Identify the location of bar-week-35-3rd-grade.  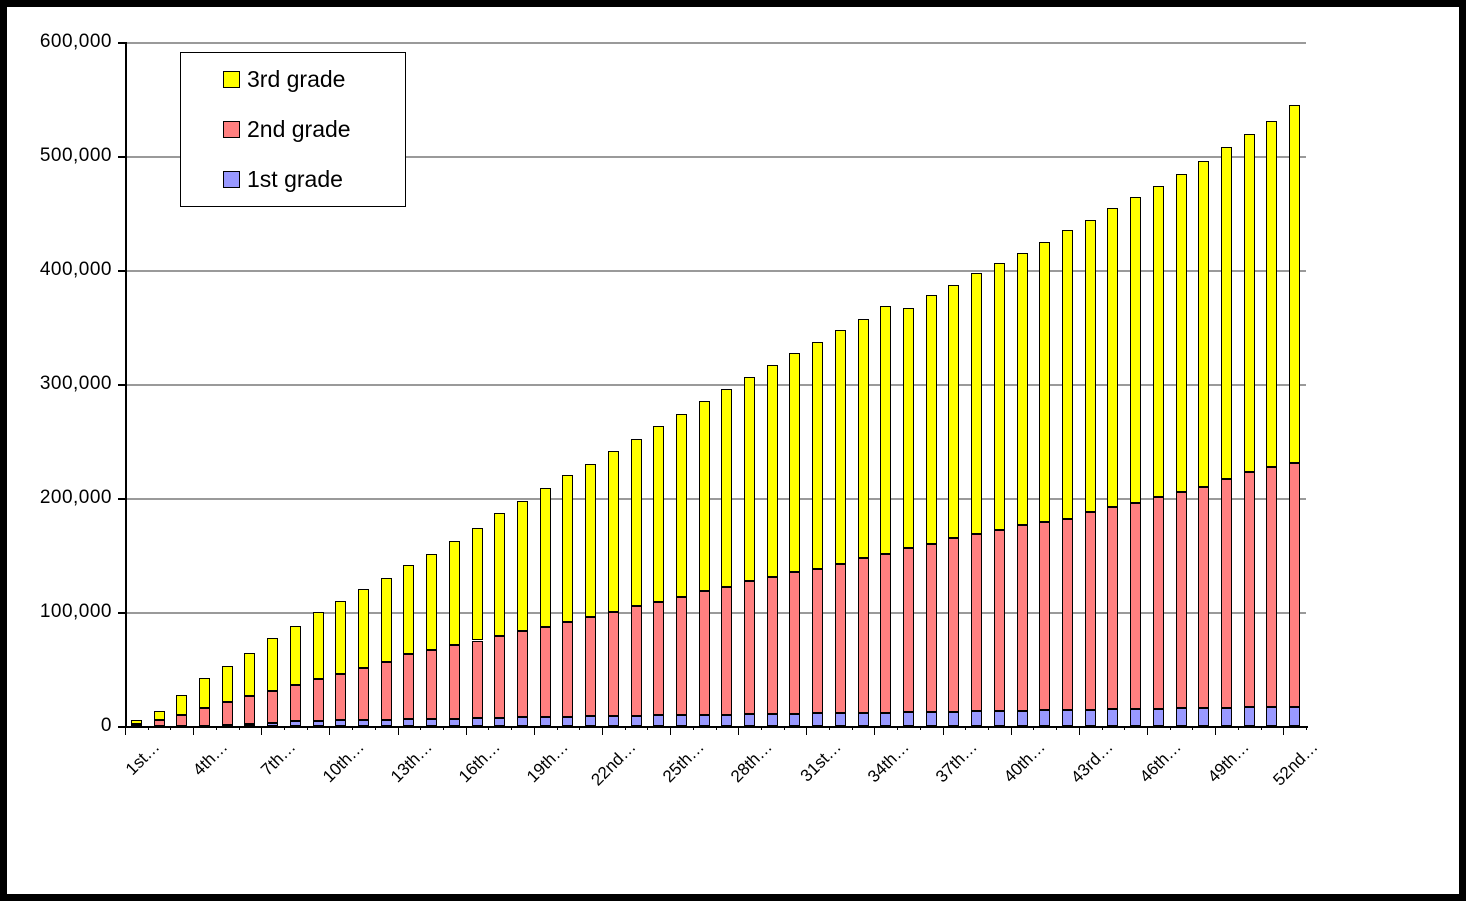
(909, 428).